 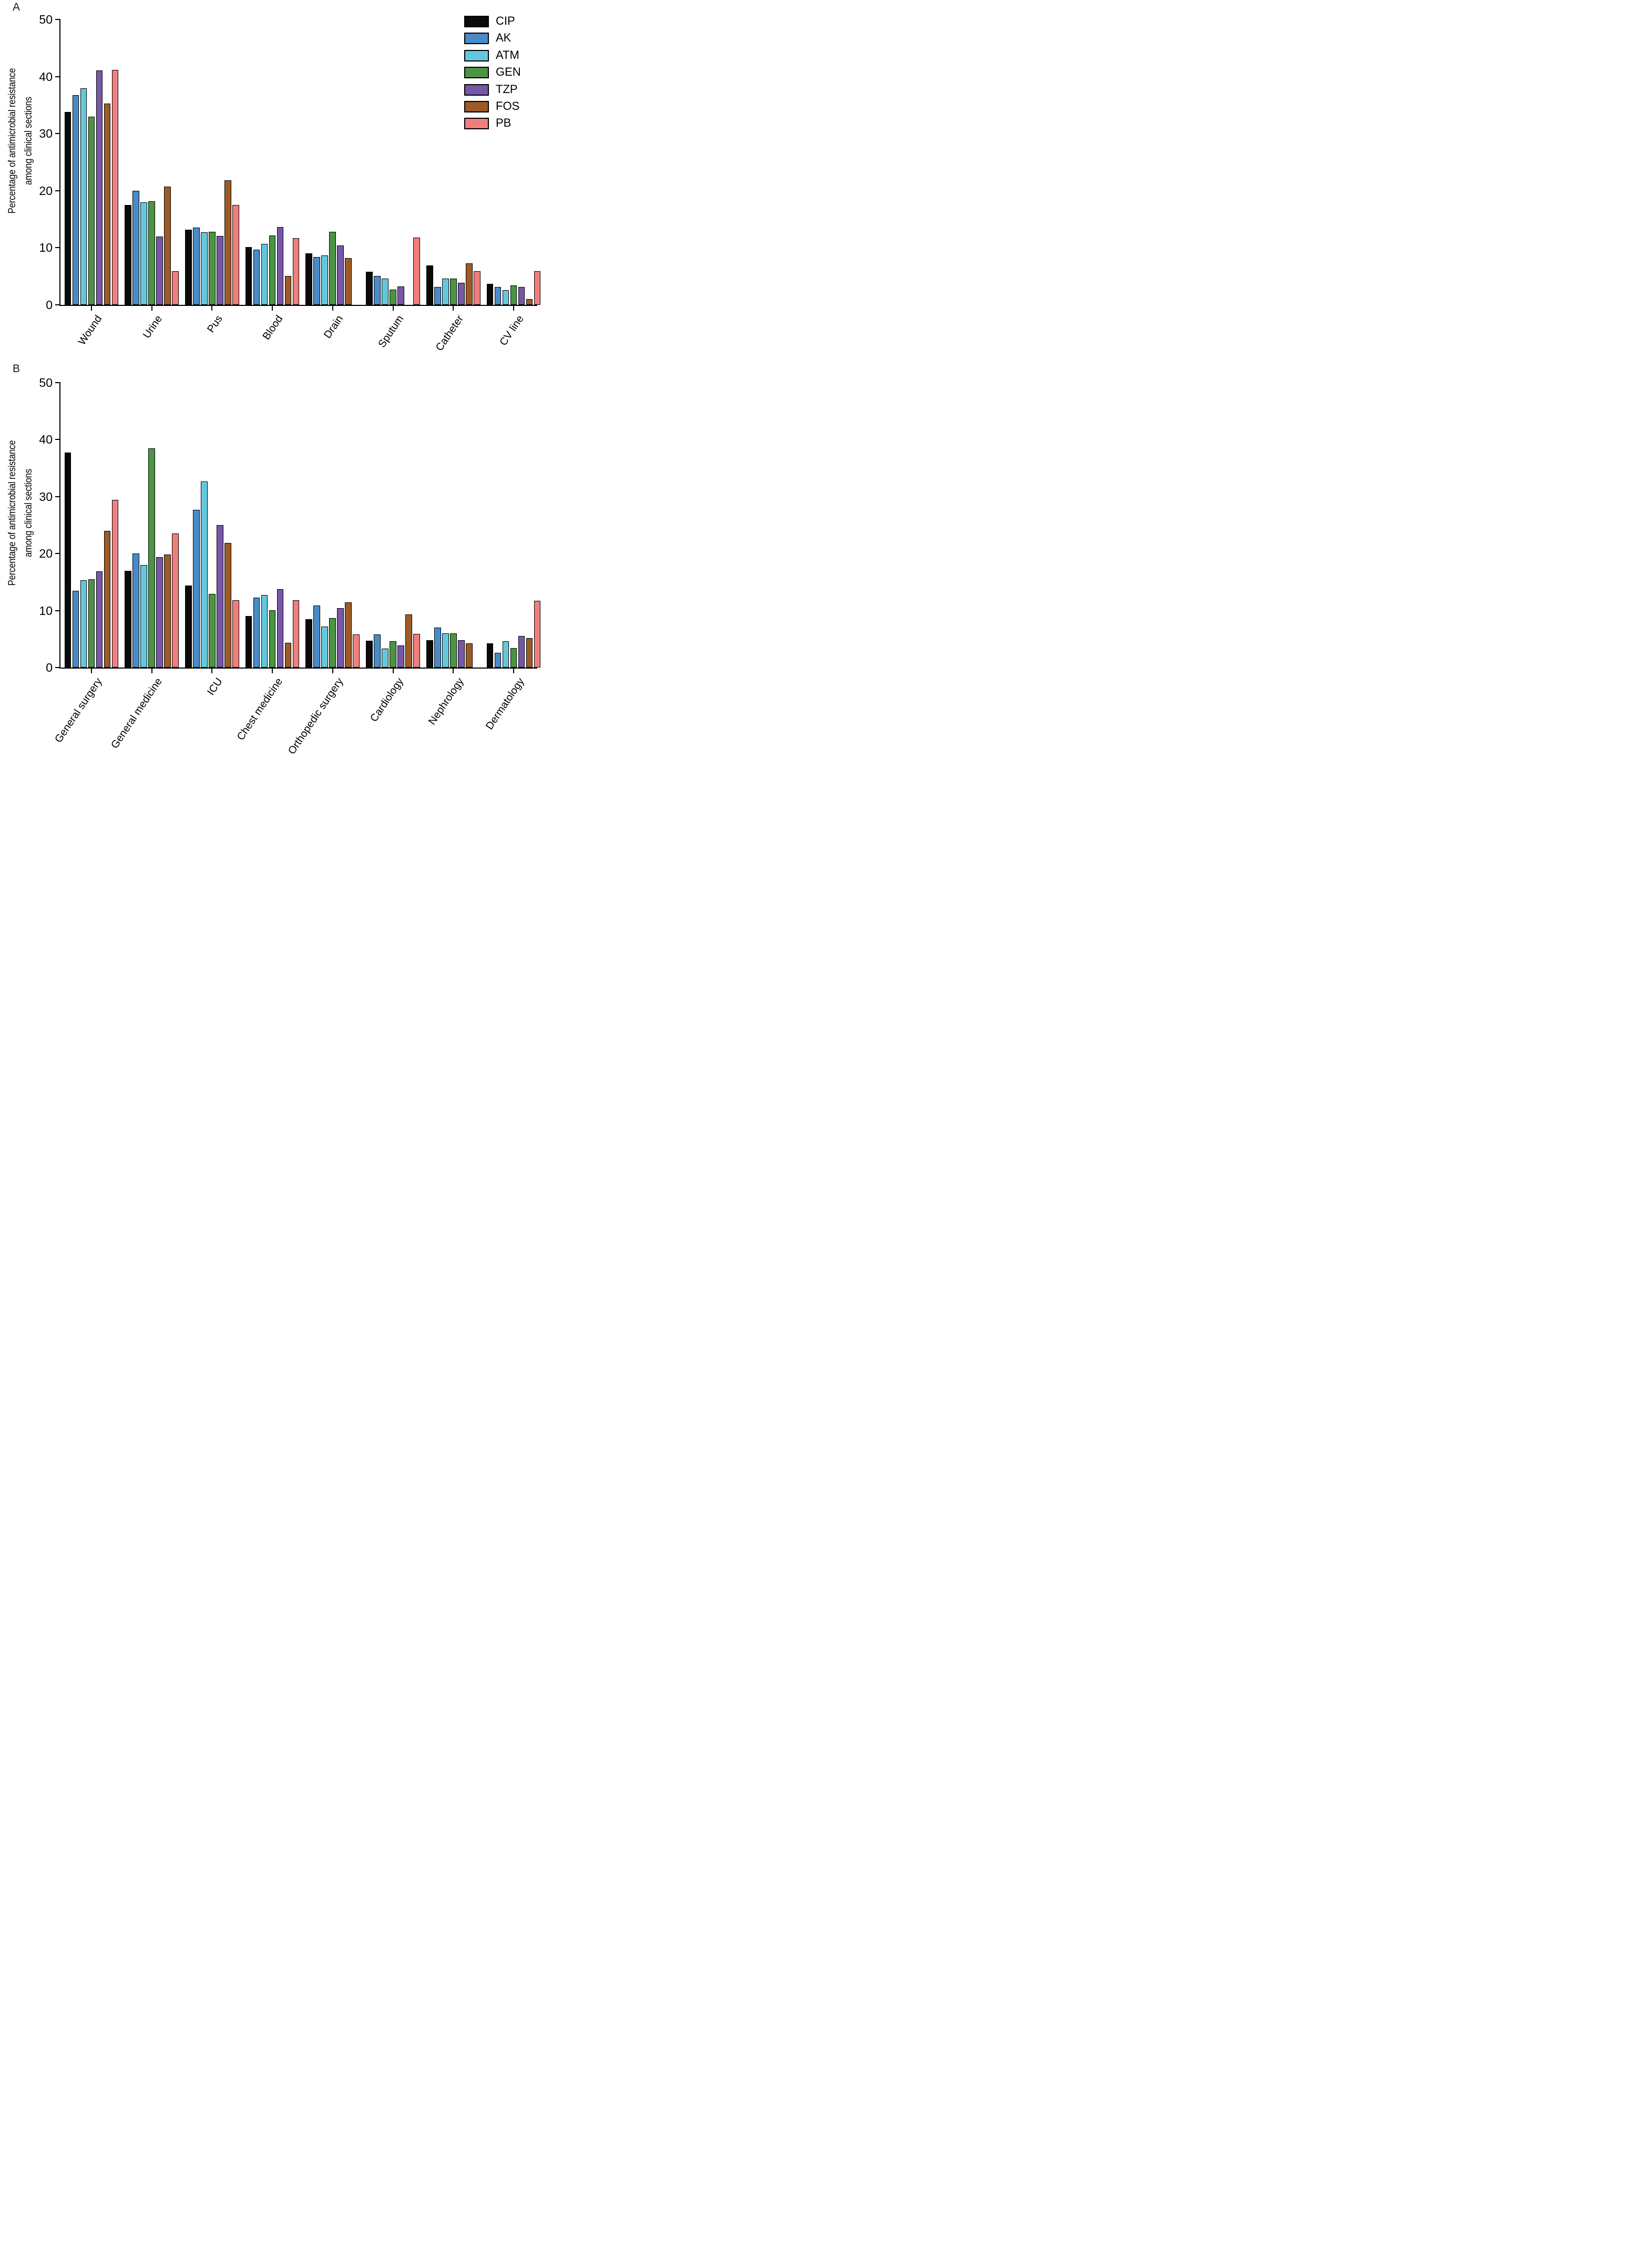 I want to click on bar-A-catheter-fos, so click(x=469, y=284).